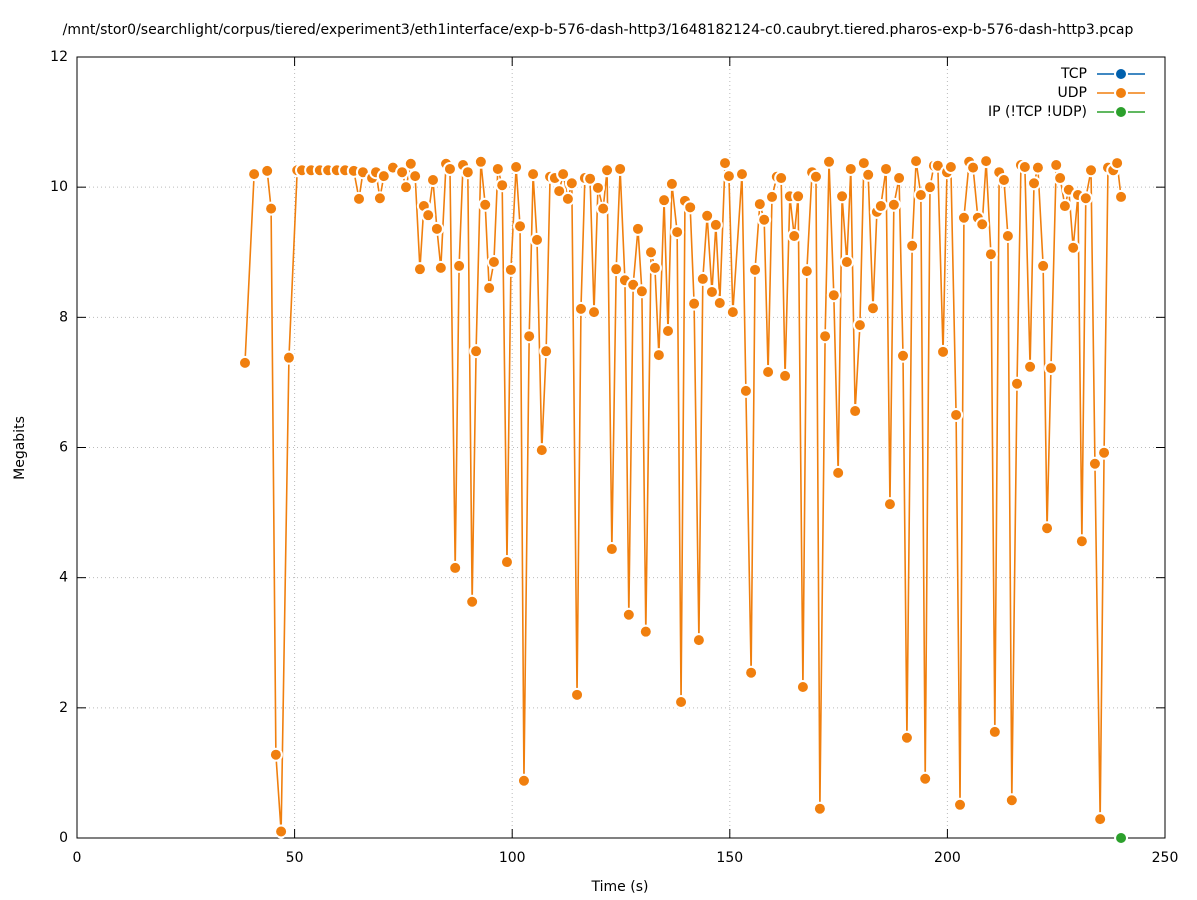 This screenshot has height=900, width=1197. What do you see at coordinates (1165, 858) in the screenshot?
I see `x-tick-label: 250` at bounding box center [1165, 858].